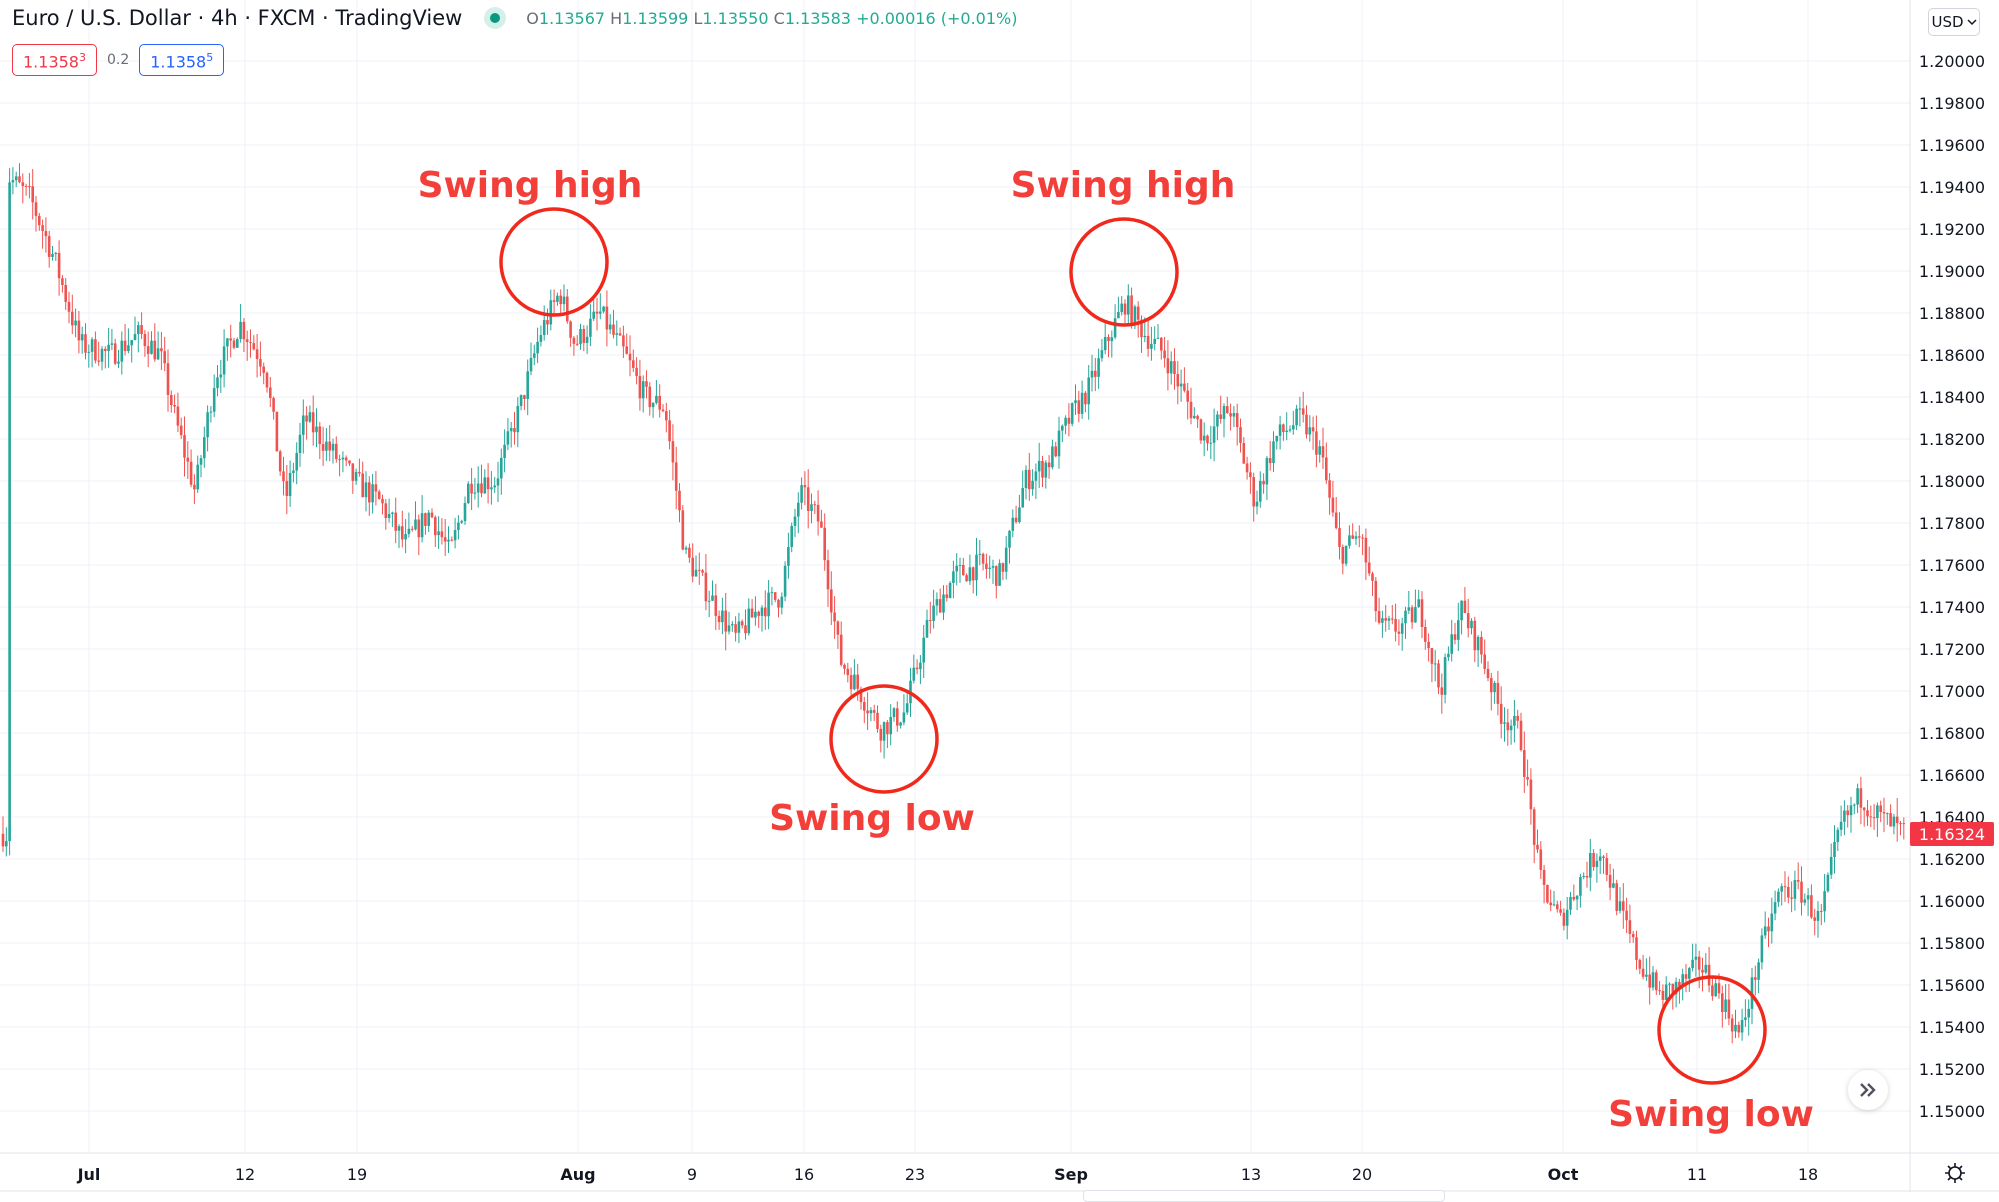 This screenshot has height=1202, width=1999. What do you see at coordinates (89, 1174) in the screenshot?
I see `time-tick-label: Jul` at bounding box center [89, 1174].